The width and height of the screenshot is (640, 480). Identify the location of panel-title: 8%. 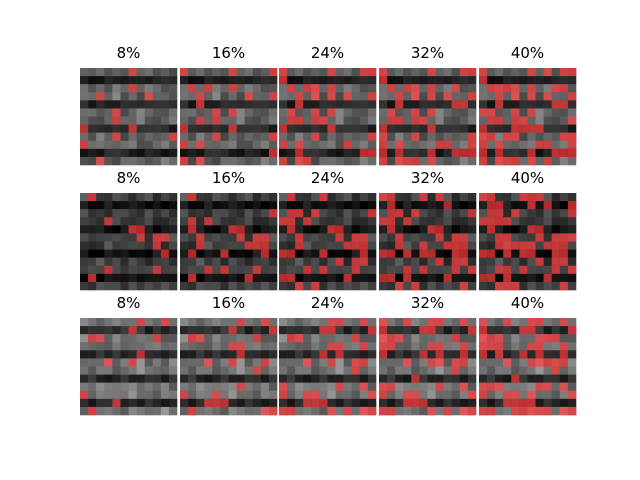
(129, 178).